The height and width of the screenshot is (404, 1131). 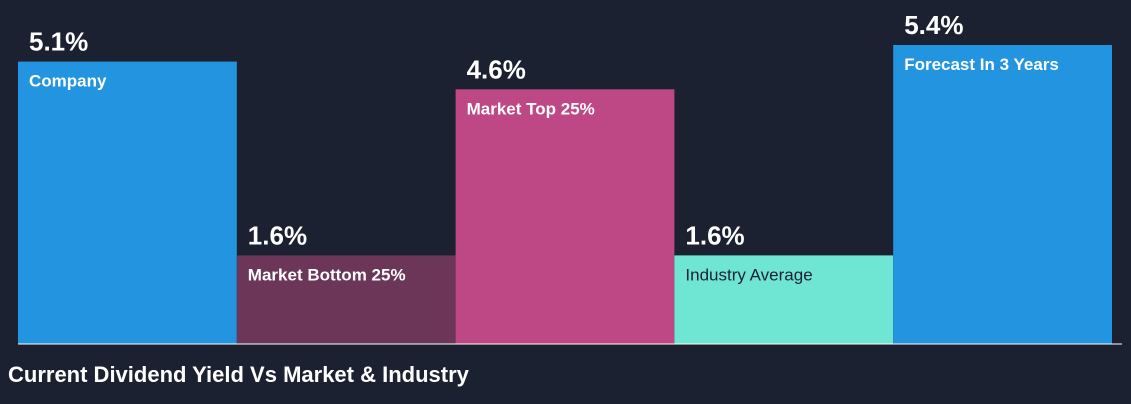 What do you see at coordinates (748, 274) in the screenshot?
I see `category-label-industry-average: Industry Average` at bounding box center [748, 274].